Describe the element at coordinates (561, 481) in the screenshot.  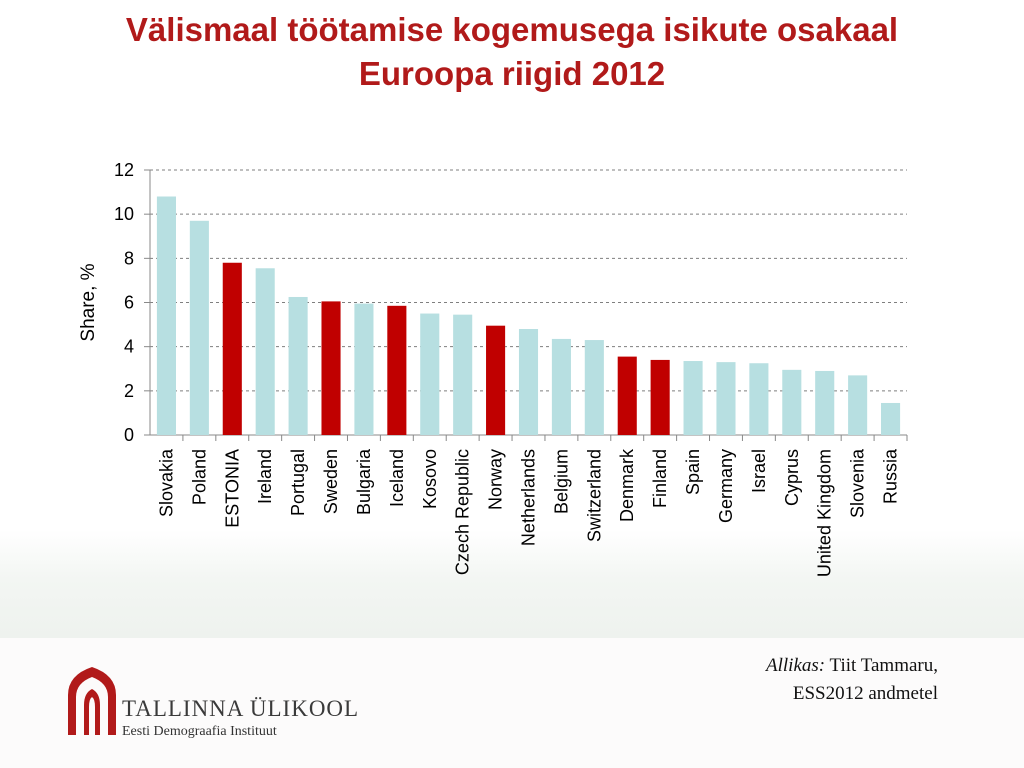
I see `x-category-label: Belgium` at that location.